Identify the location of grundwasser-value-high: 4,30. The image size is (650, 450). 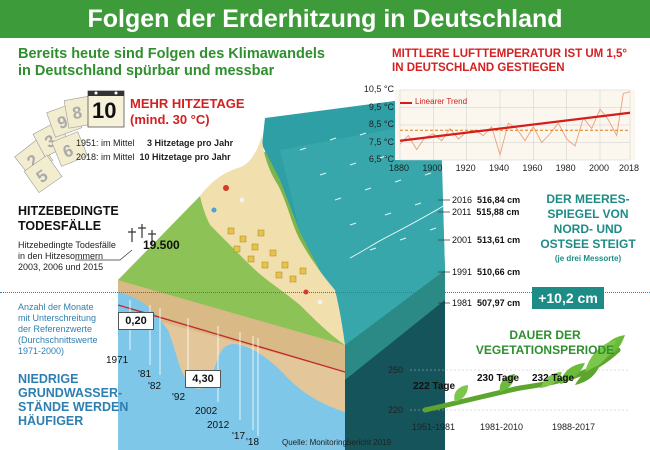
(203, 379).